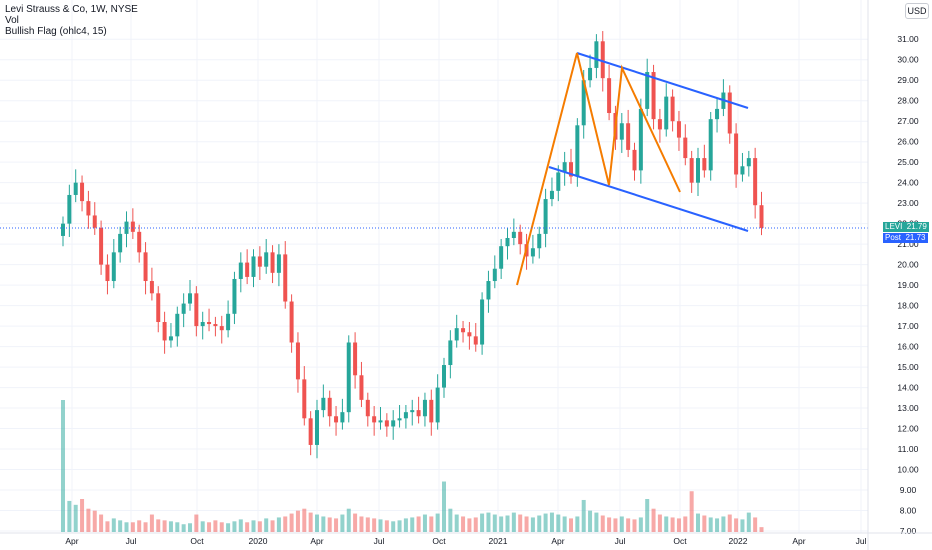  What do you see at coordinates (908, 244) in the screenshot?
I see `price-tick-label: 21.00` at bounding box center [908, 244].